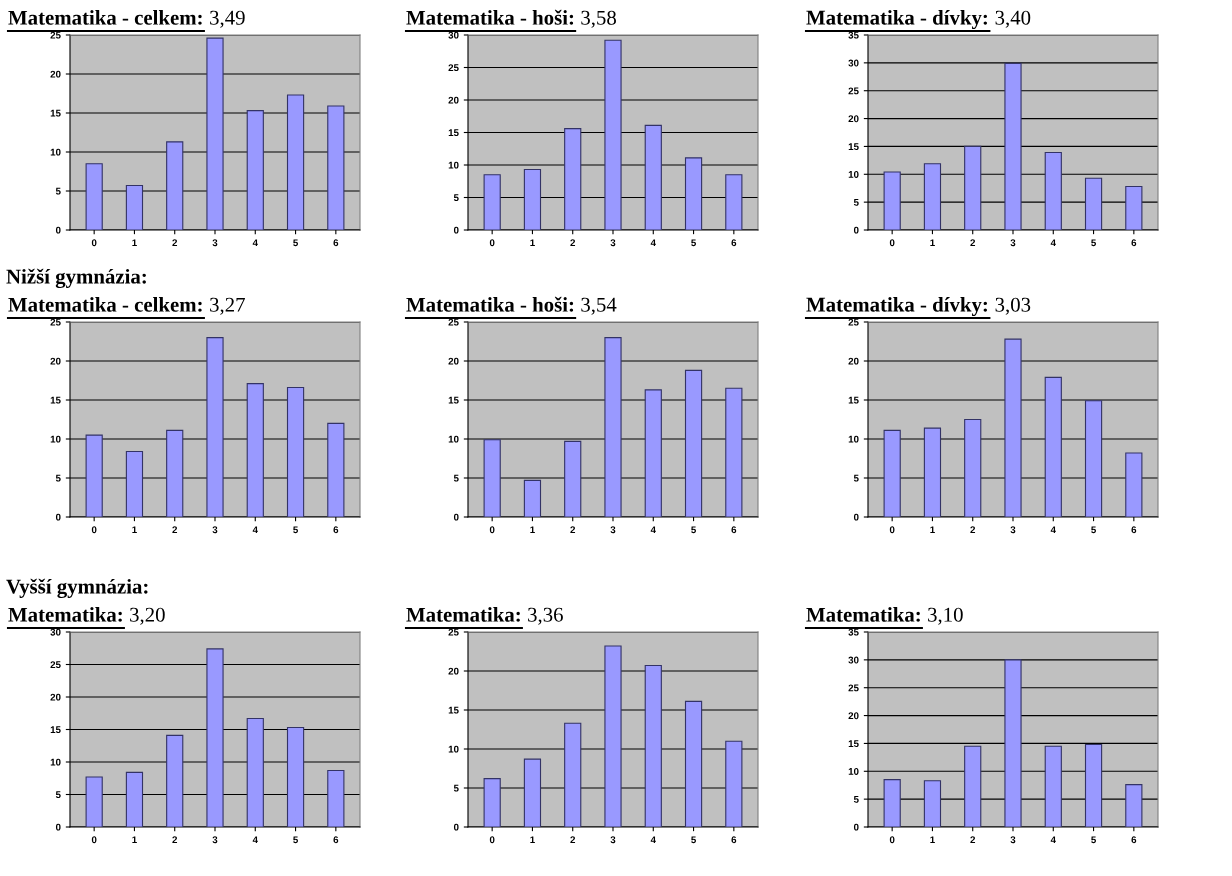 The image size is (1232, 876). I want to click on chart-title: Matematika - celkem: 3,27, so click(126, 306).